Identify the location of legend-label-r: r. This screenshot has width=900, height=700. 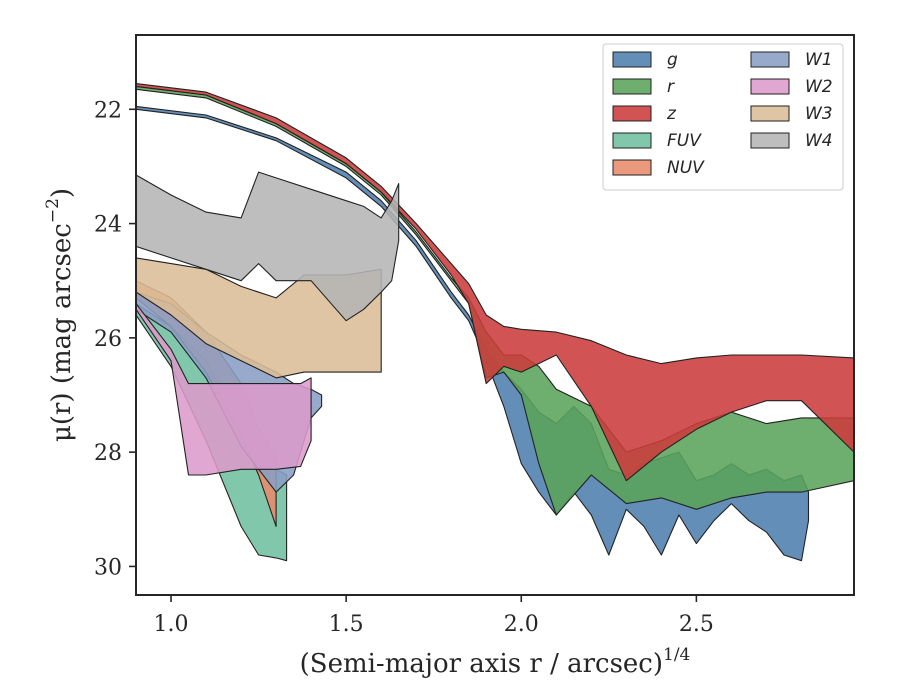
(671, 87).